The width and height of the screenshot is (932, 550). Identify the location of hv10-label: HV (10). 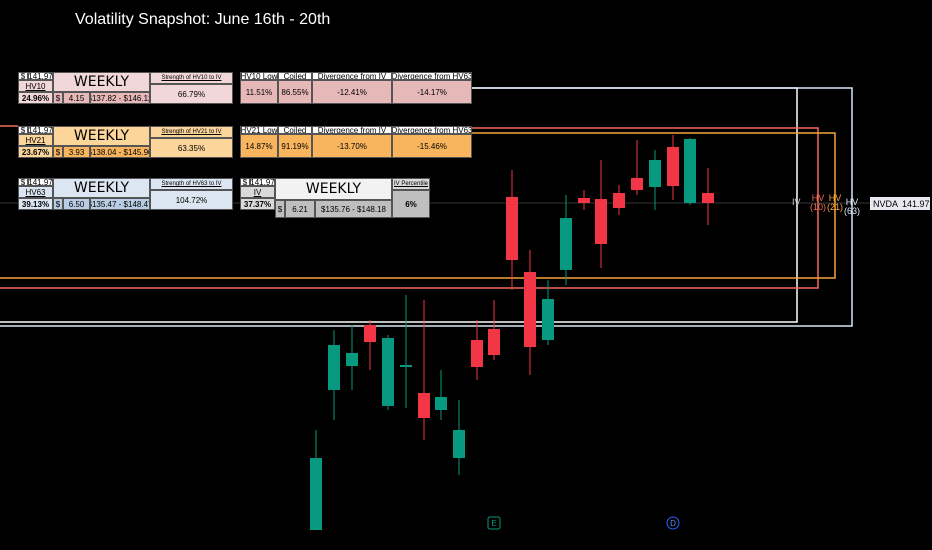
(818, 203).